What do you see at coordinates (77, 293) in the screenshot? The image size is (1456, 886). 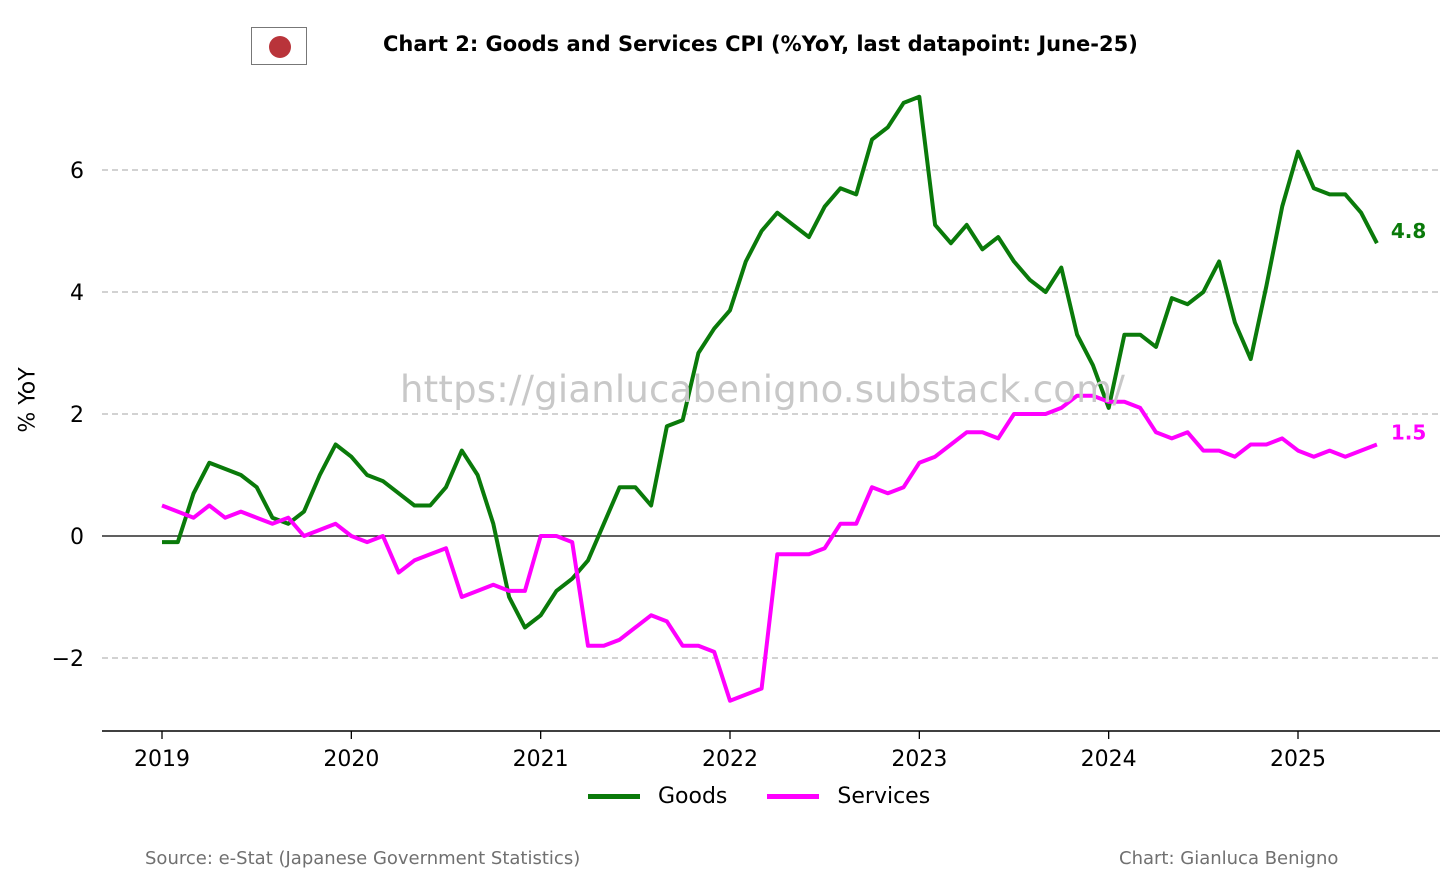 I see `y-tick-label: 4` at bounding box center [77, 293].